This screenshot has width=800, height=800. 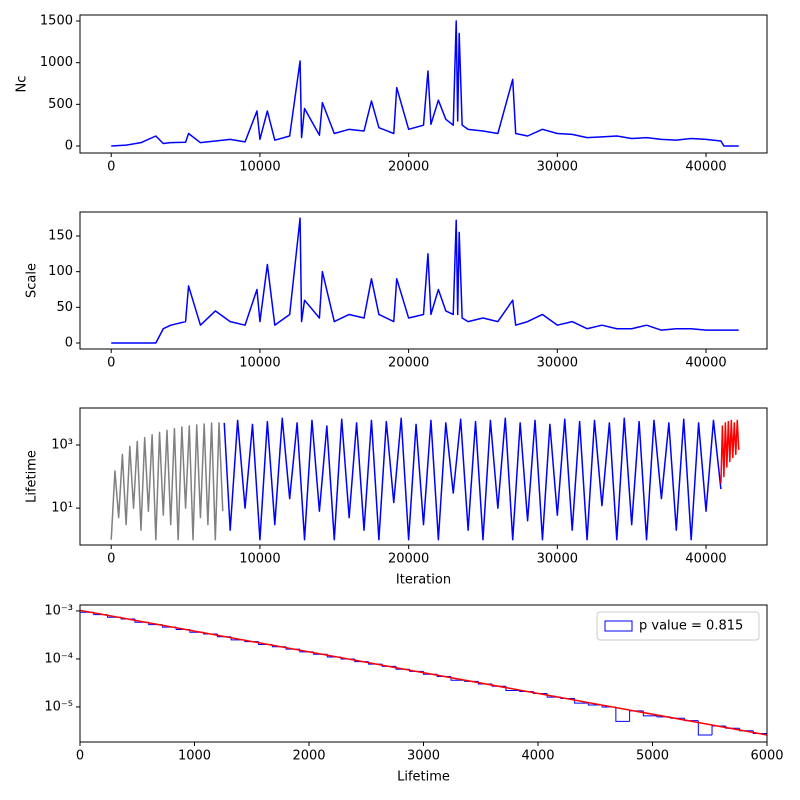 I want to click on y-tick-label: 10⁻⁵, so click(x=58, y=706).